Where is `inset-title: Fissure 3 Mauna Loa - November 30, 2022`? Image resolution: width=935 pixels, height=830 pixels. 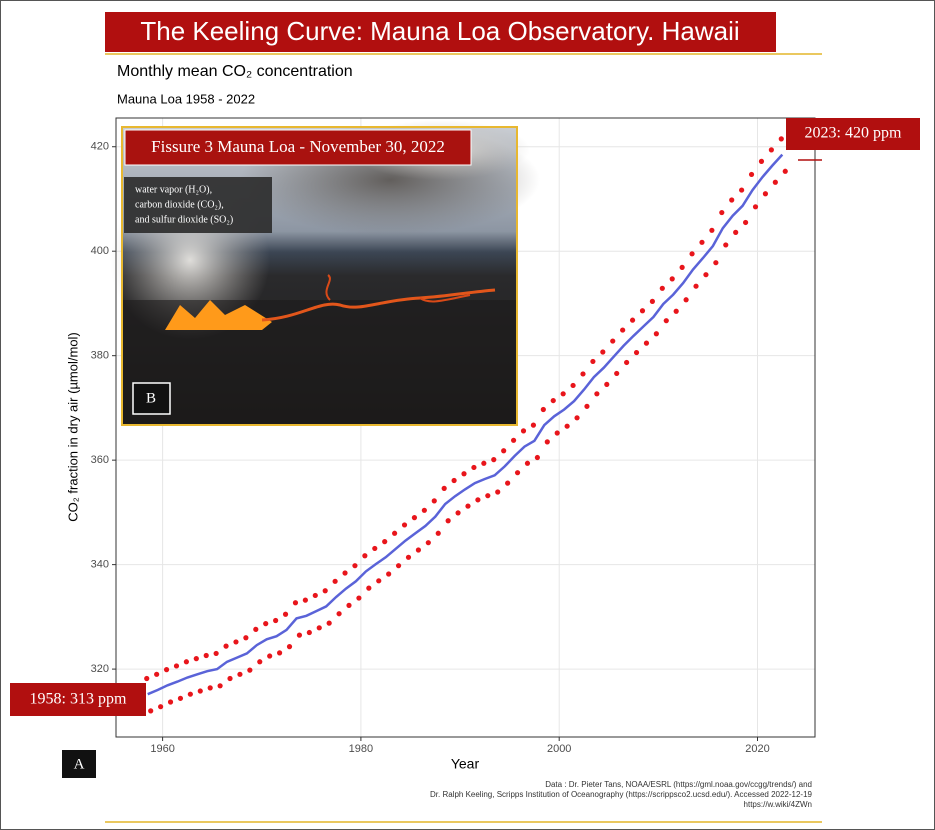
inset-title: Fissure 3 Mauna Loa - November 30, 2022 is located at coordinates (298, 146).